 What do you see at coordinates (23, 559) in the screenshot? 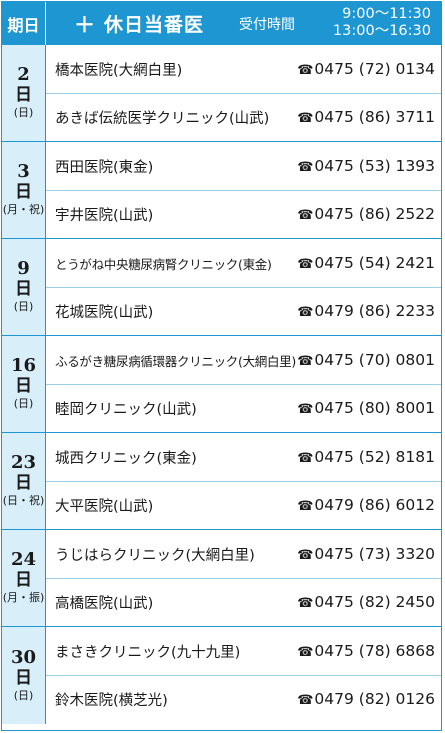
I see `date-number: 24` at bounding box center [23, 559].